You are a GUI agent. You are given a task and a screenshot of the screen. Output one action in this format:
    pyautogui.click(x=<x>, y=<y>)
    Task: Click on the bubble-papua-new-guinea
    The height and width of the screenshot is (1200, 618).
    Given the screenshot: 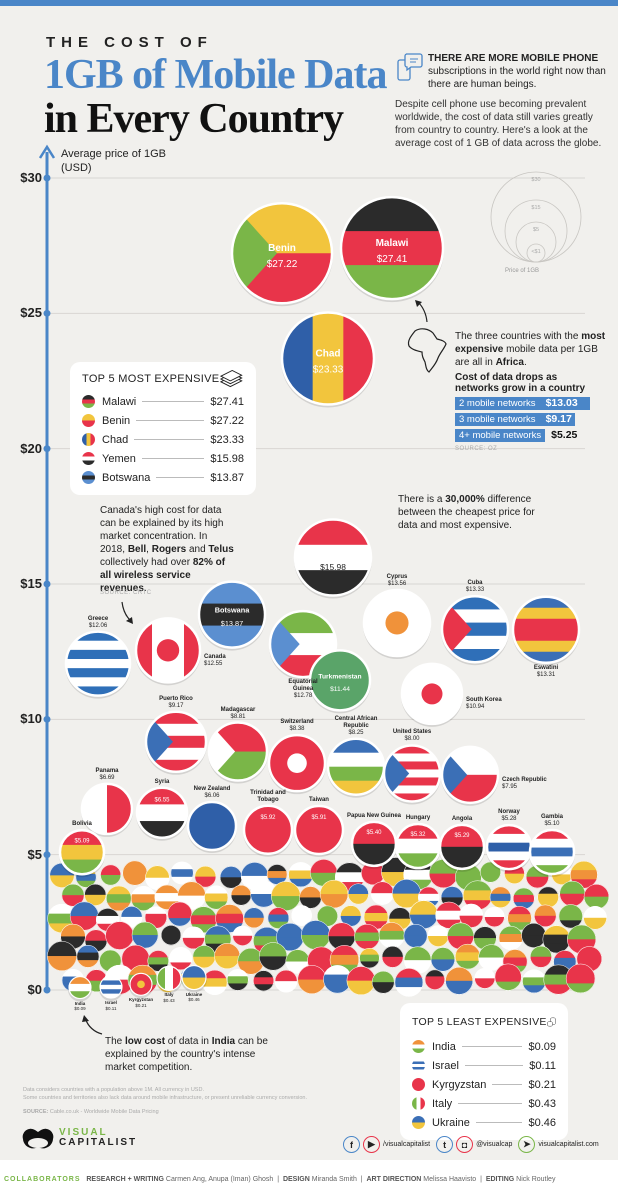 What is the action you would take?
    pyautogui.click(x=374, y=844)
    